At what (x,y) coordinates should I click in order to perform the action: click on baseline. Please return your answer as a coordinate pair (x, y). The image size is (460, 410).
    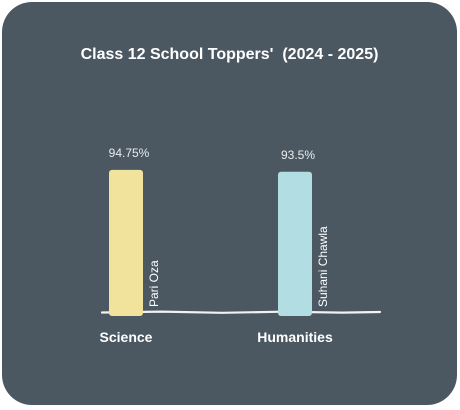
    Looking at the image, I should click on (241, 312).